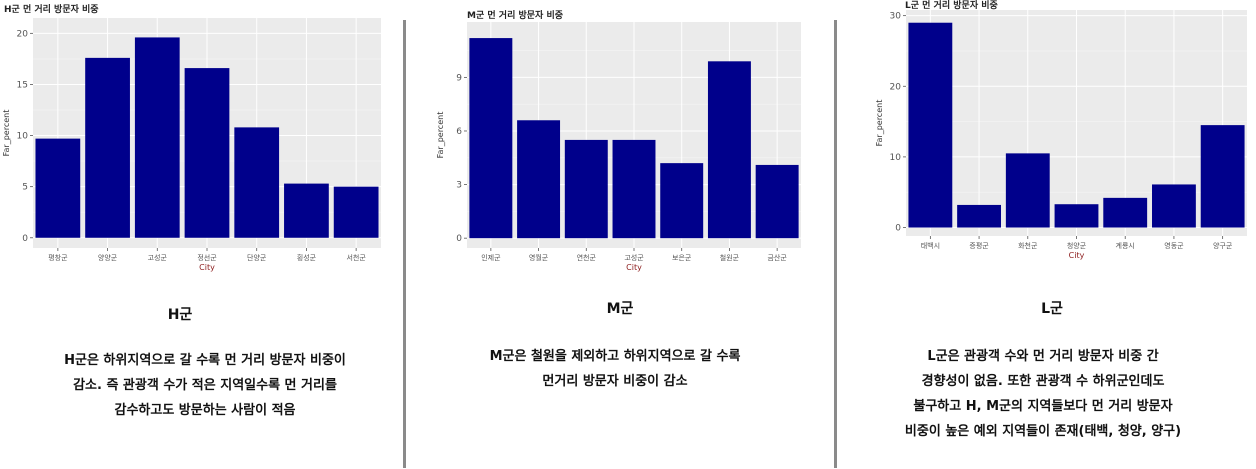  I want to click on y-tick-label: 9, so click(459, 78).